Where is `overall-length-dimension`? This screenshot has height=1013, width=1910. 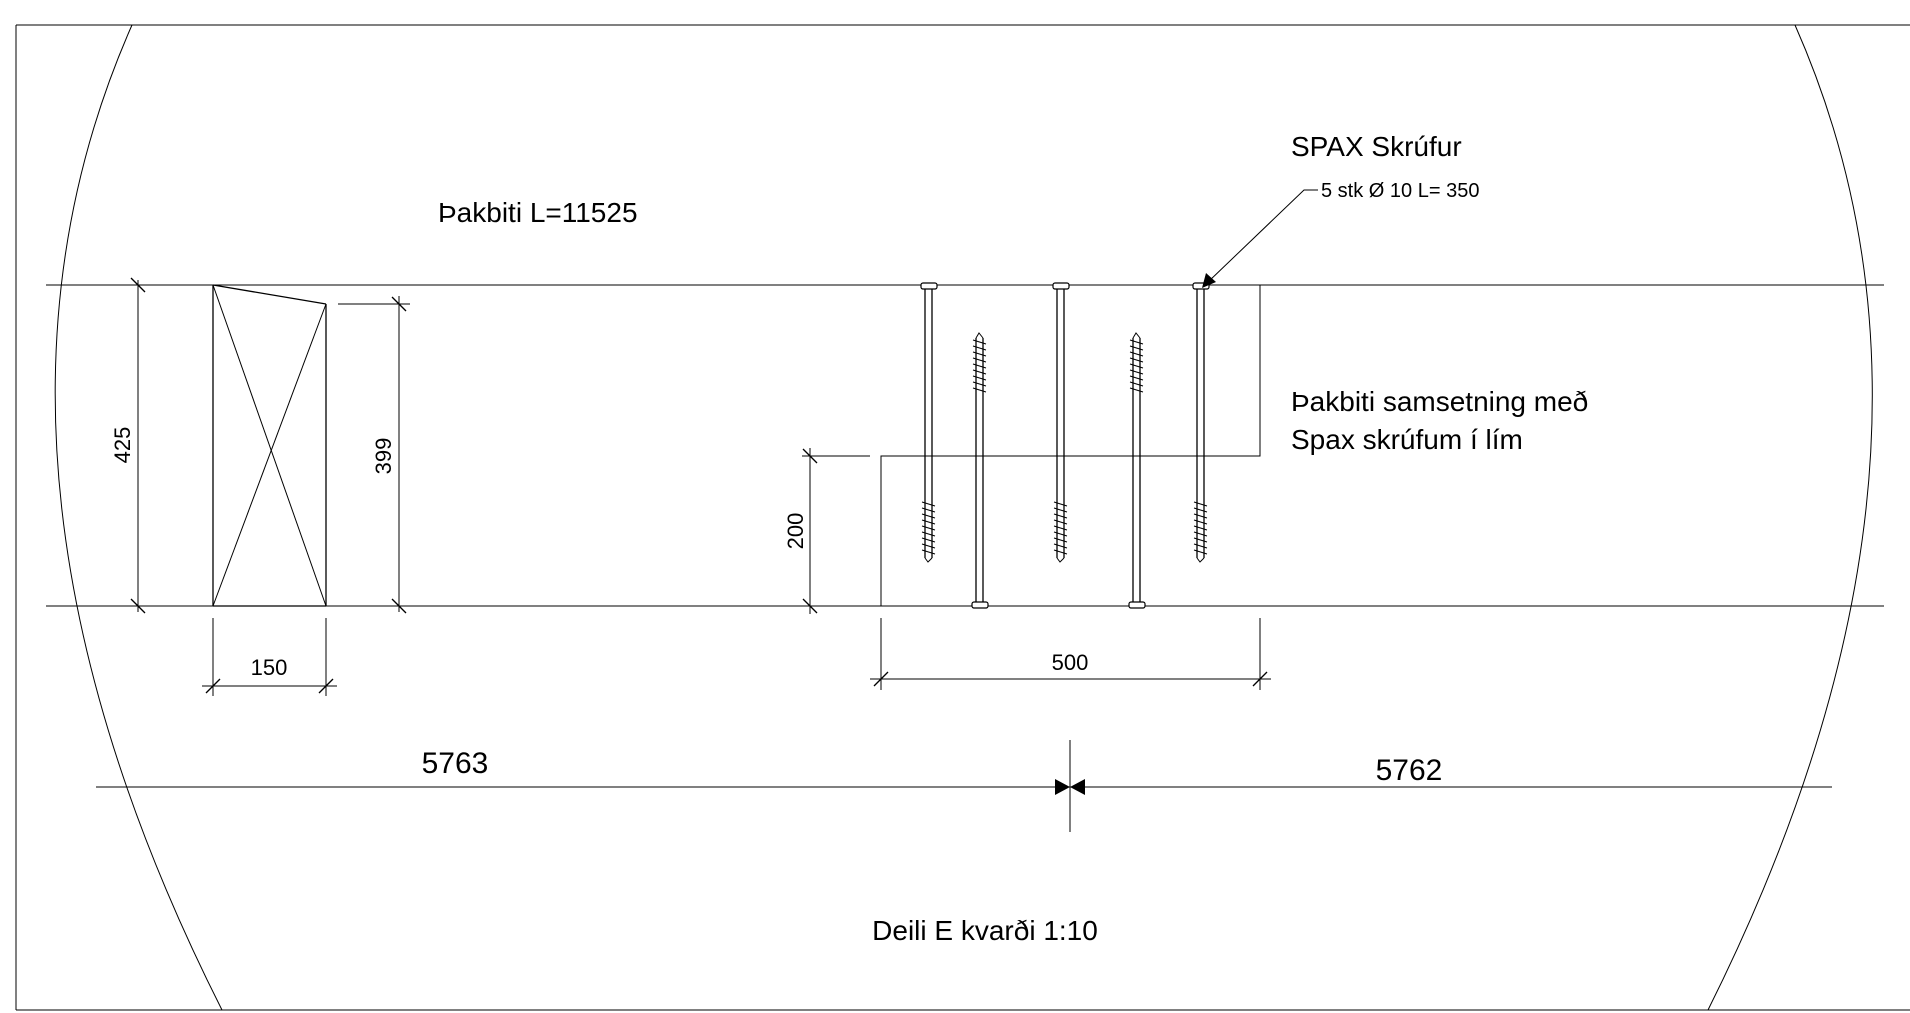 overall-length-dimension is located at coordinates (964, 786).